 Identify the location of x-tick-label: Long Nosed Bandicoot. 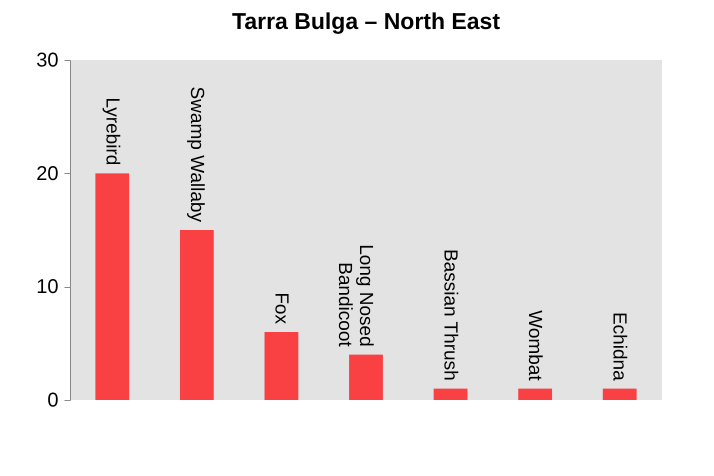
(355, 296).